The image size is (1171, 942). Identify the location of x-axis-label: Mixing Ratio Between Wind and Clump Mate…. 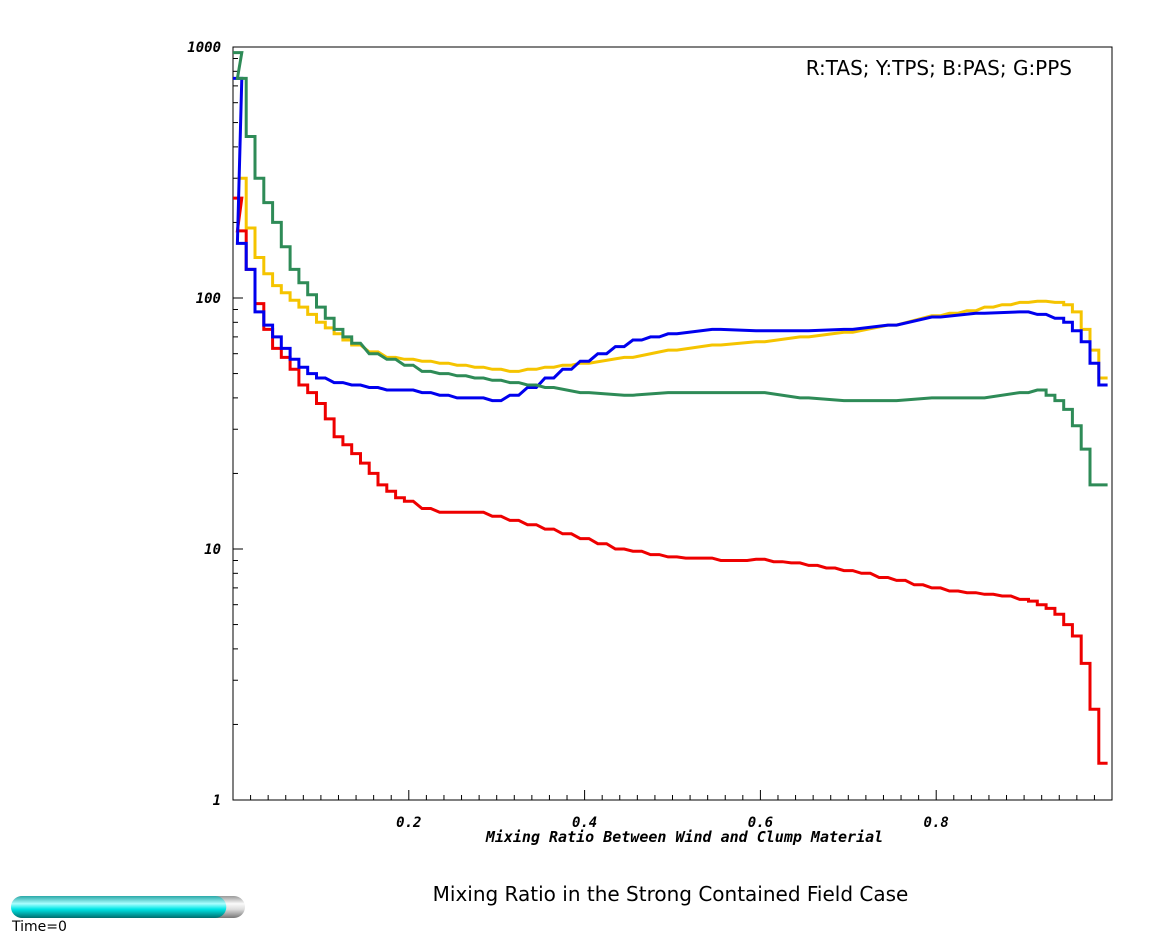
(684, 837).